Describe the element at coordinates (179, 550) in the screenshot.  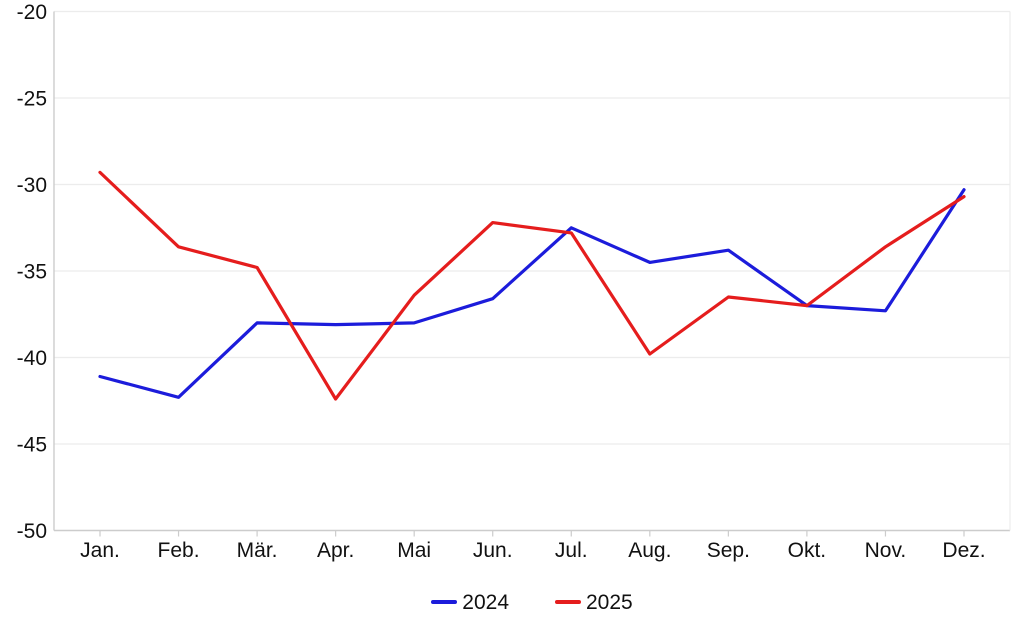
I see `x-axis-tick-label: Feb.` at that location.